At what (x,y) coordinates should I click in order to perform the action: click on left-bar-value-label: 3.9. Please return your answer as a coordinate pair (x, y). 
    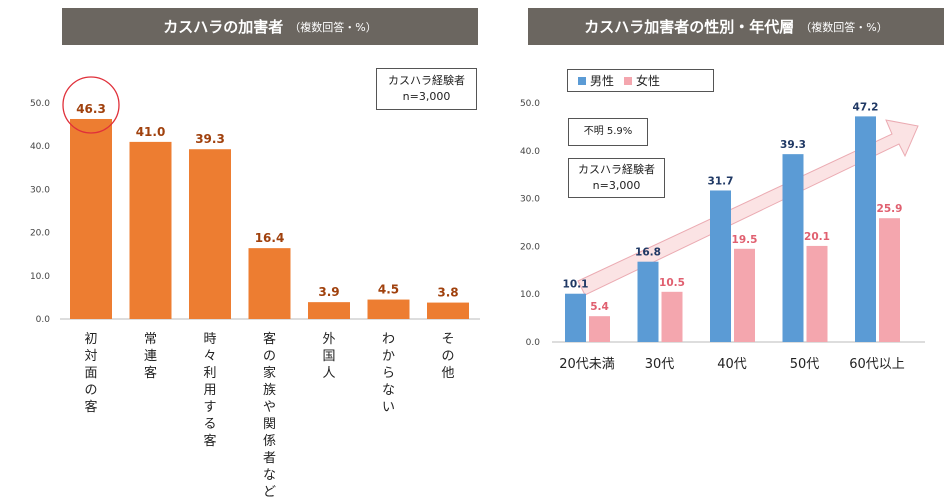
    Looking at the image, I should click on (328, 292).